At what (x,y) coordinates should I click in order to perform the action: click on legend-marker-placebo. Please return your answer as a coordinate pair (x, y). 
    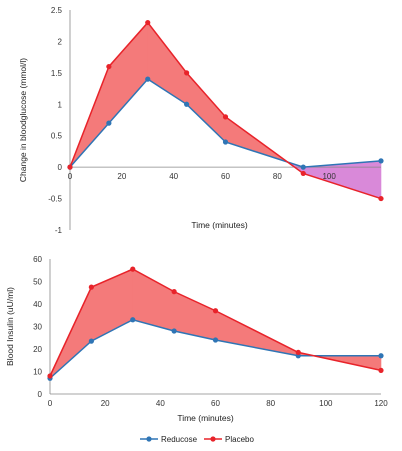
    Looking at the image, I should click on (213, 439).